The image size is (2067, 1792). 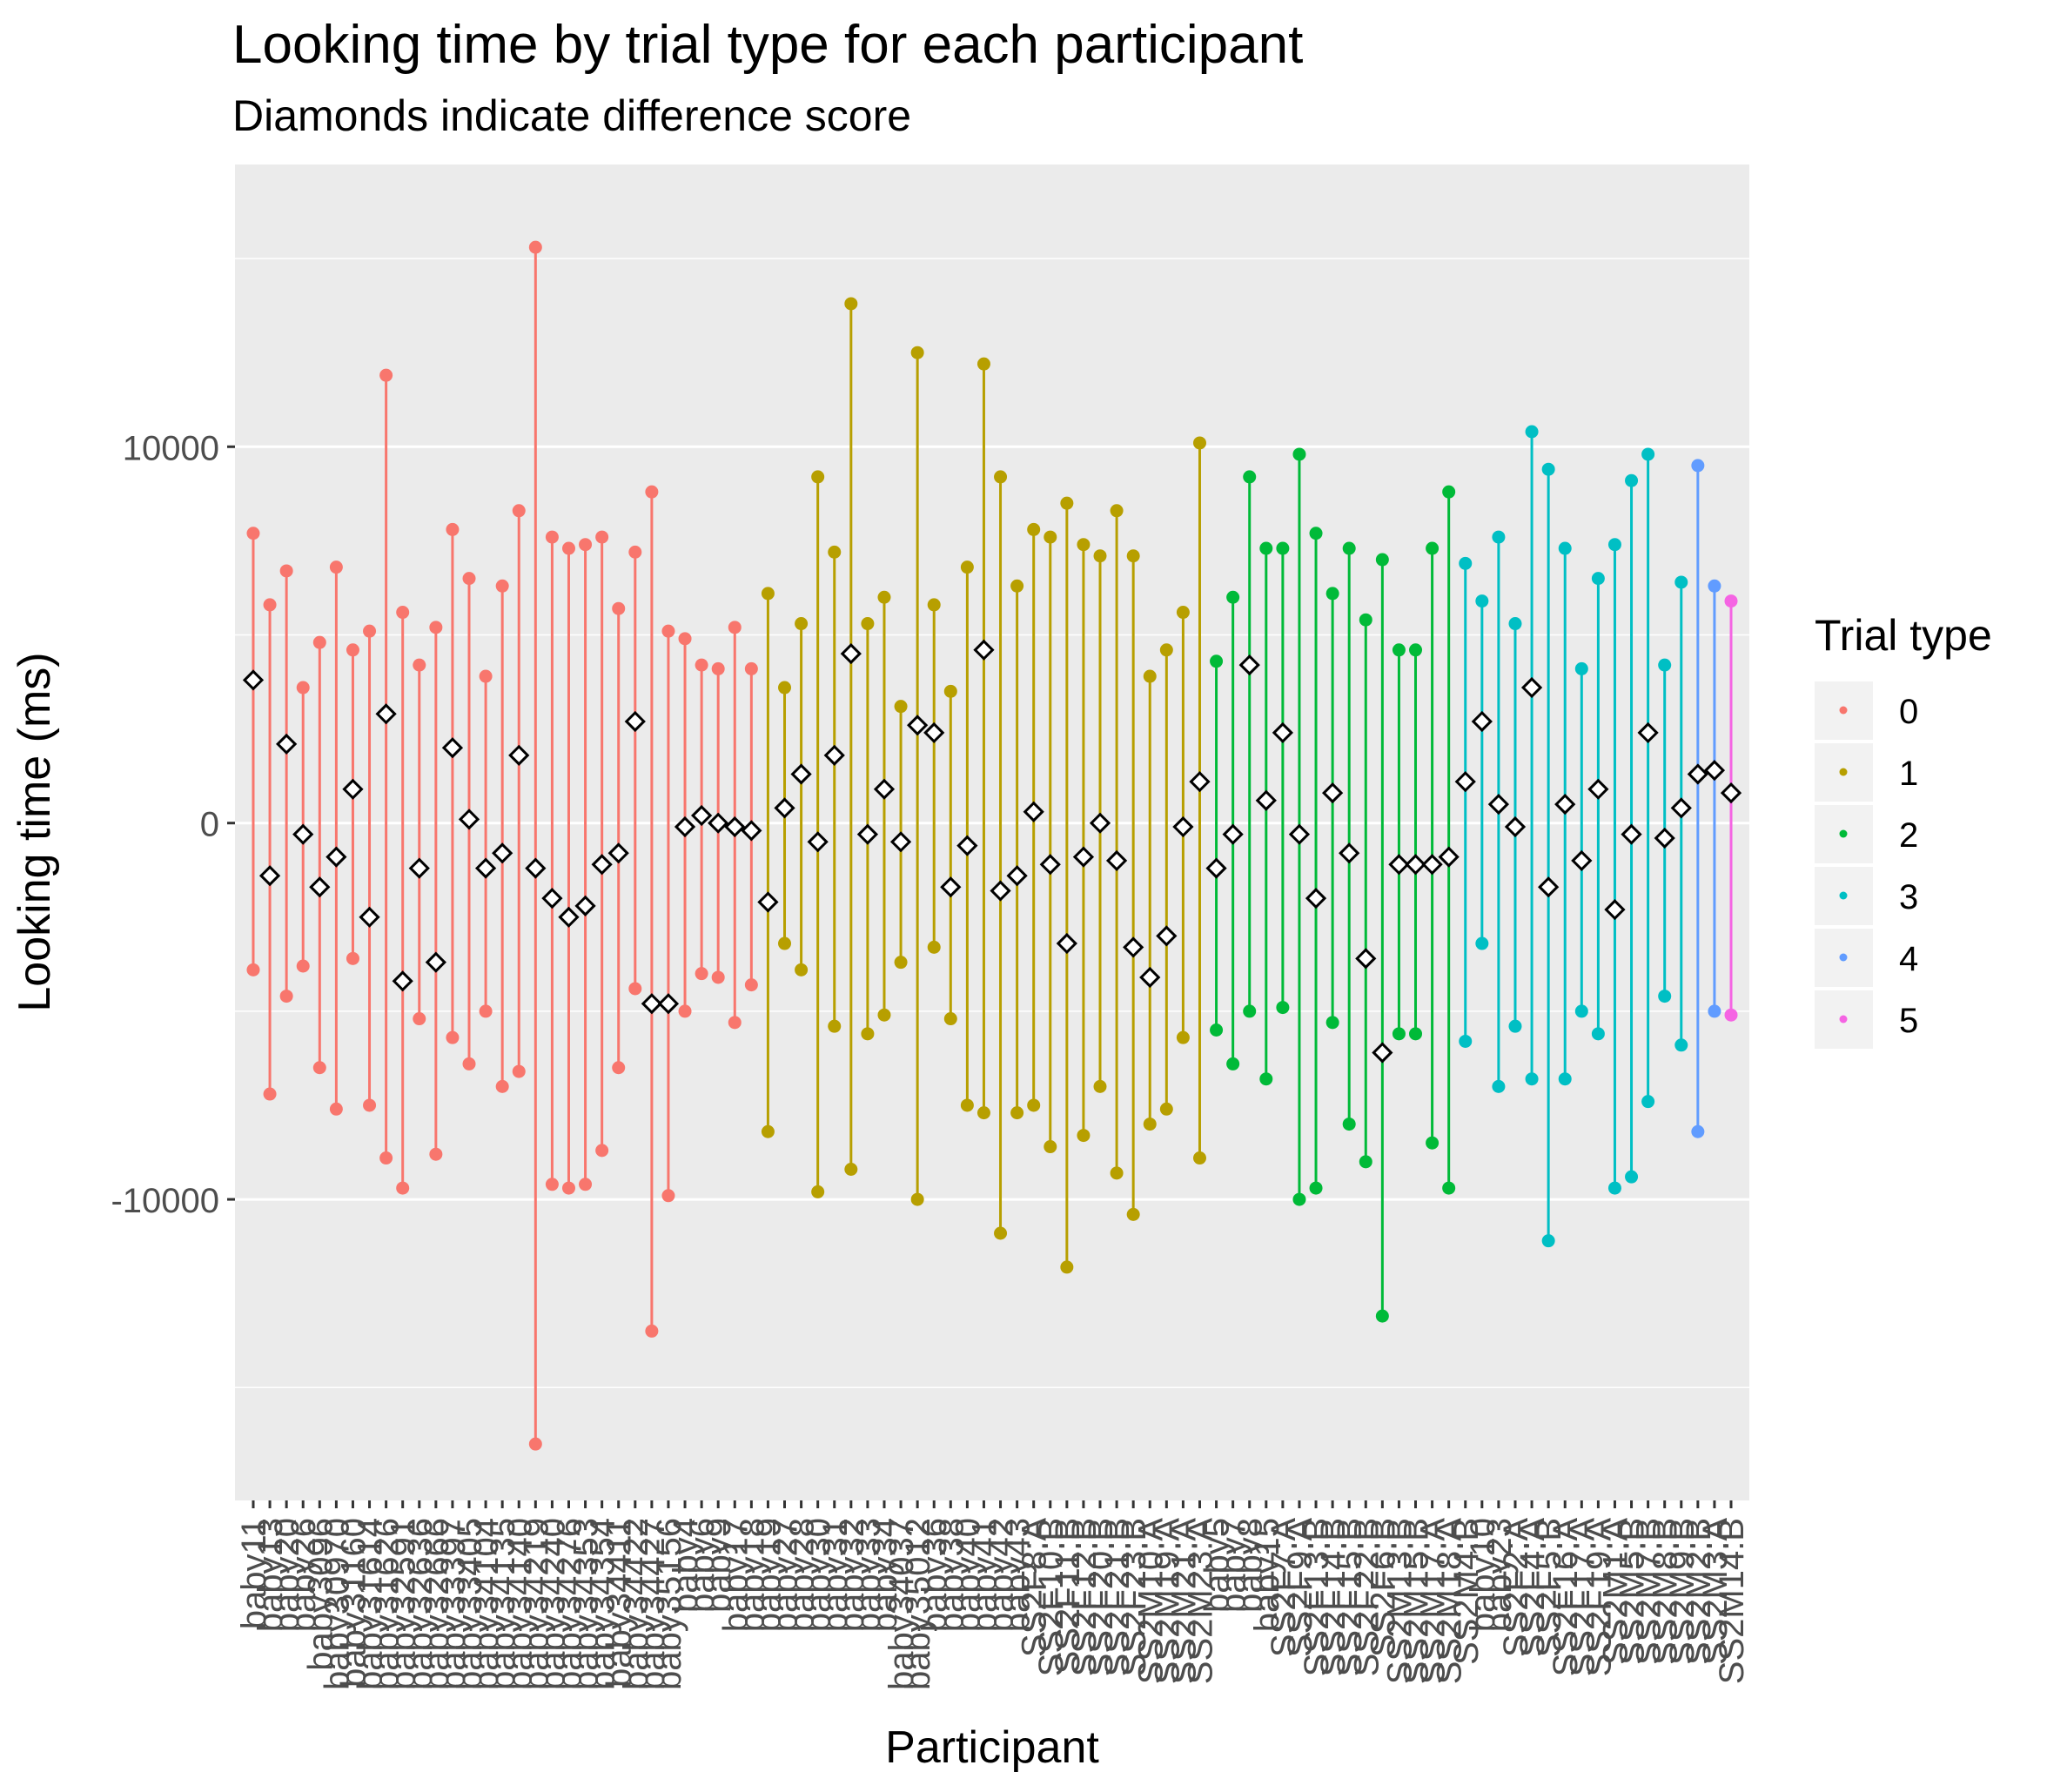 I want to click on x-tick-label: baby3096, so click(x=320, y=1594).